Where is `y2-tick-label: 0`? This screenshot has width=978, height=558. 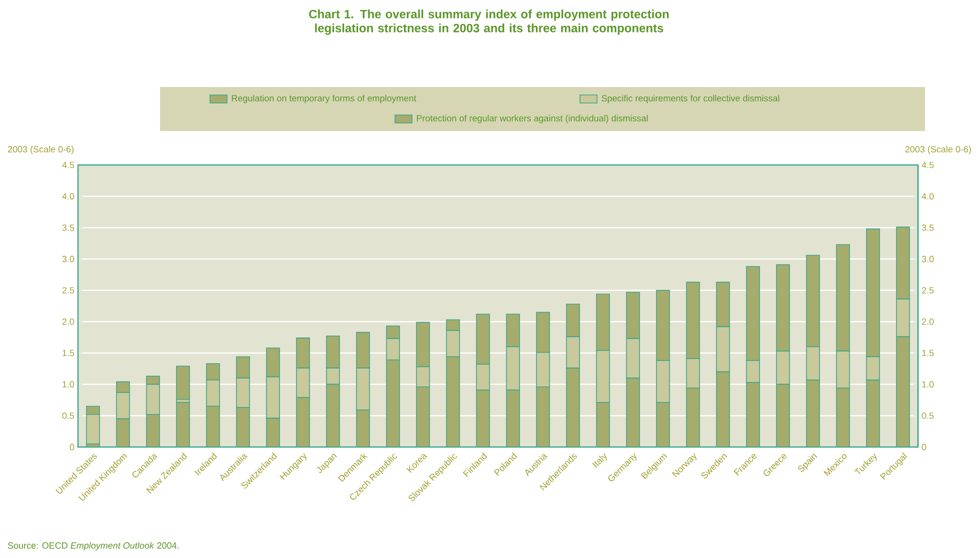
y2-tick-label: 0 is located at coordinates (924, 447).